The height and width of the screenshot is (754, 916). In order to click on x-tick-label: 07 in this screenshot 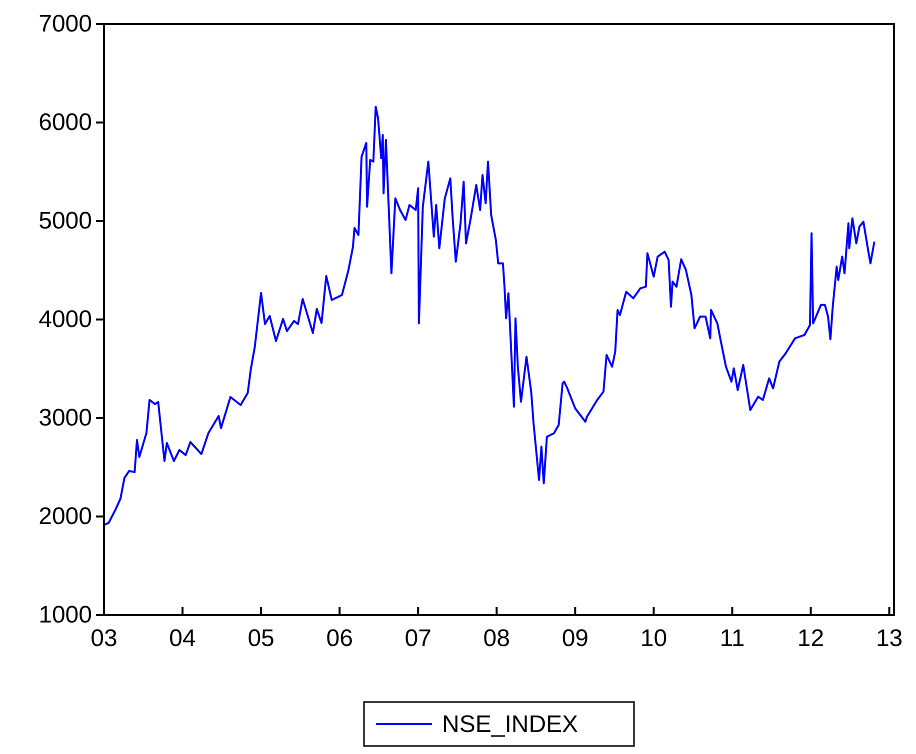, I will do `click(418, 638)`.